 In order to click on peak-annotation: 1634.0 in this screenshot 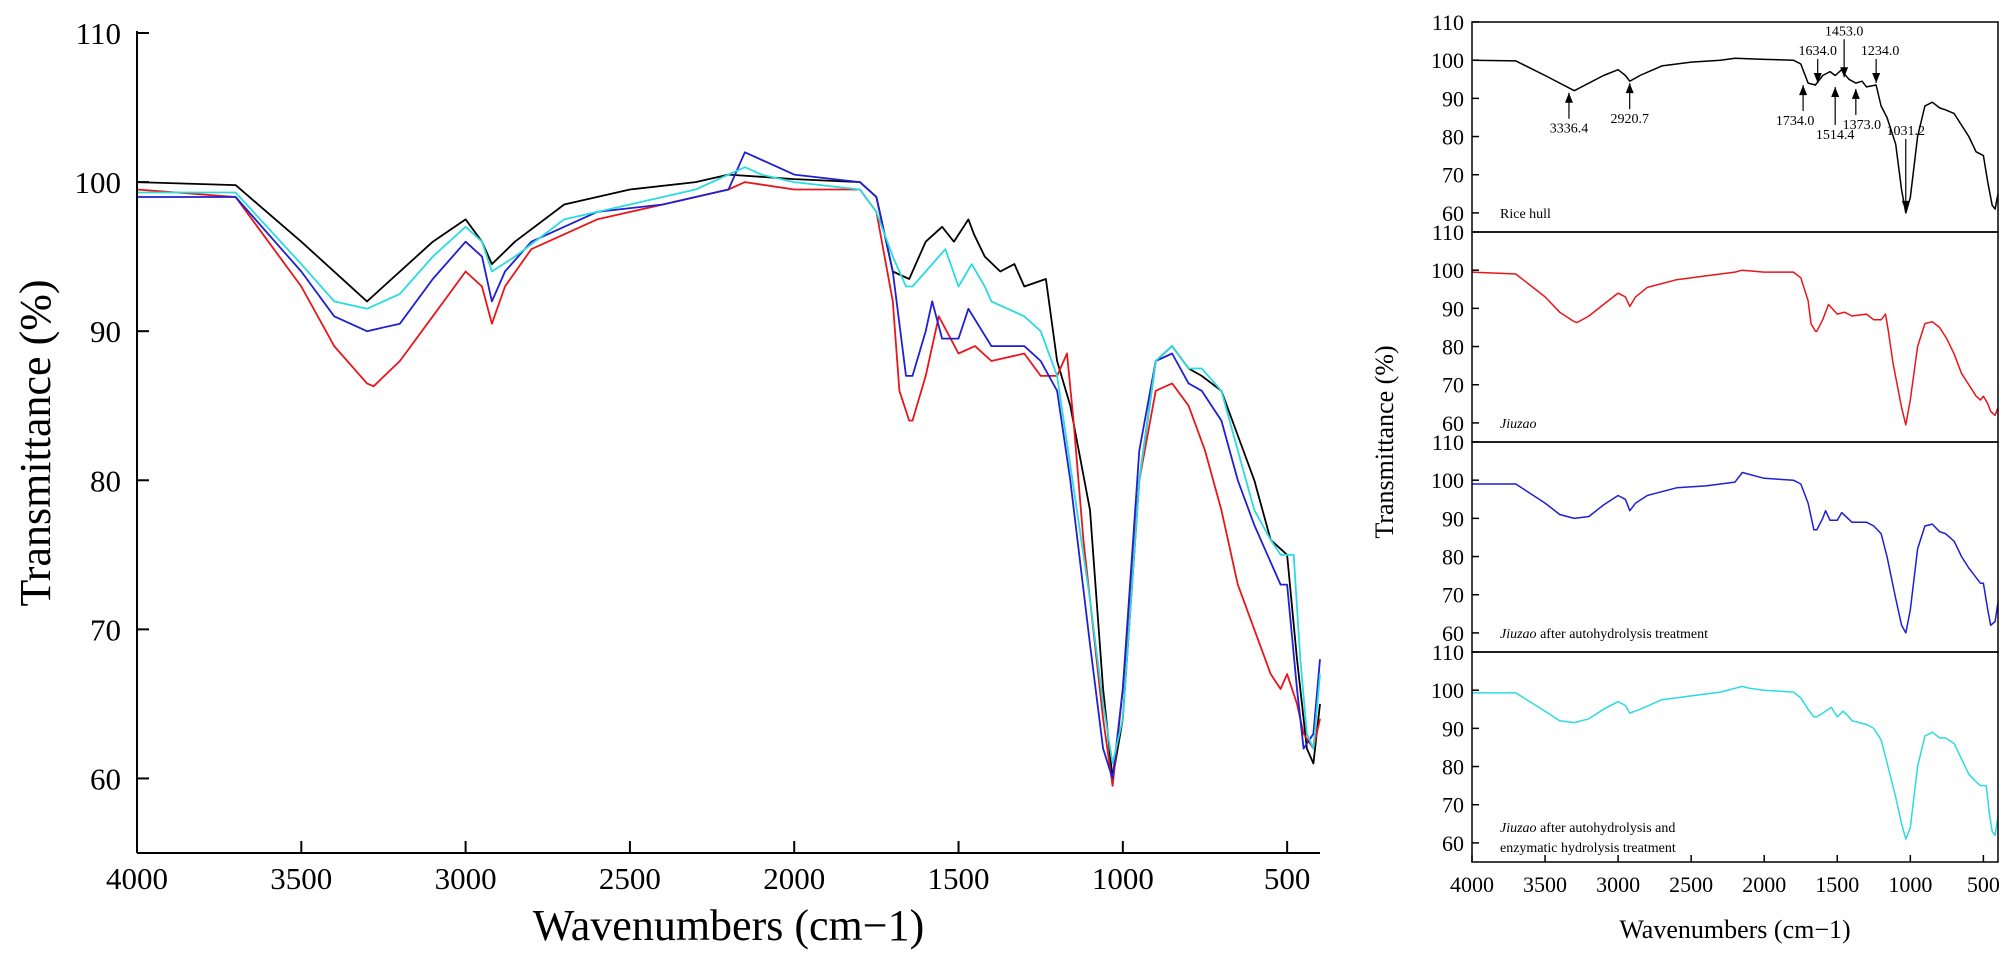, I will do `click(1817, 63)`.